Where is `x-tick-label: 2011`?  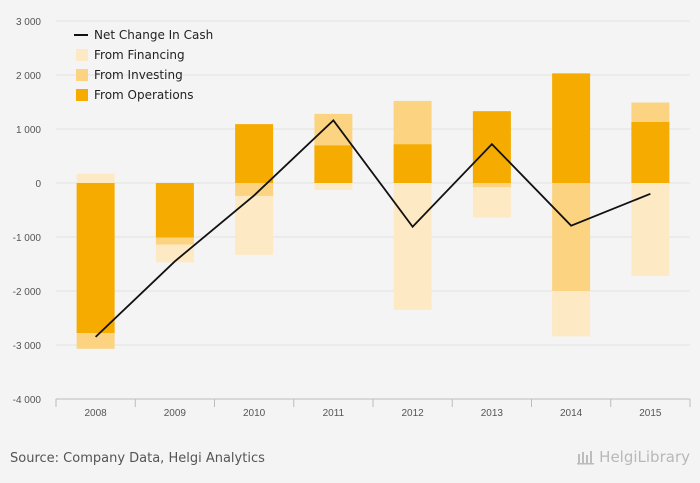 x-tick-label: 2011 is located at coordinates (334, 413).